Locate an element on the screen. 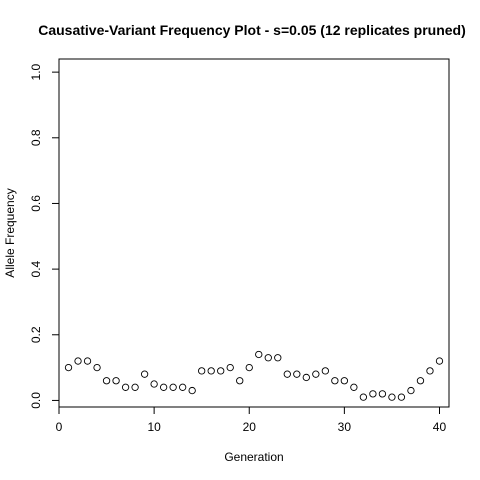  y-tick-label: 1.0 is located at coordinates (36, 71).